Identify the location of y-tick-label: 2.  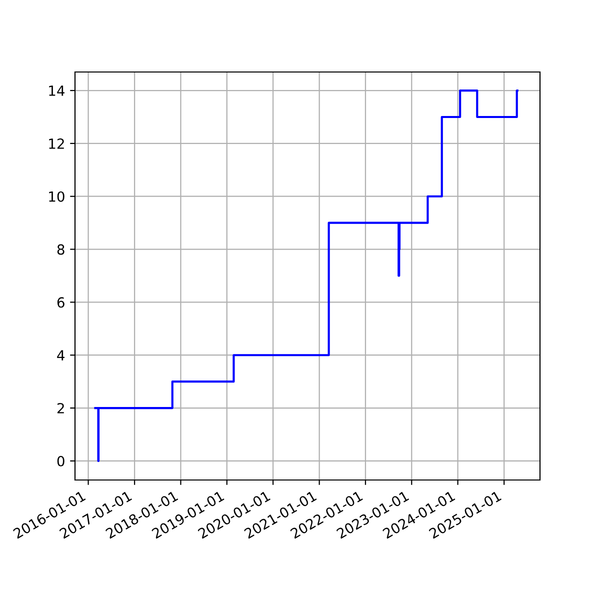
(60, 408).